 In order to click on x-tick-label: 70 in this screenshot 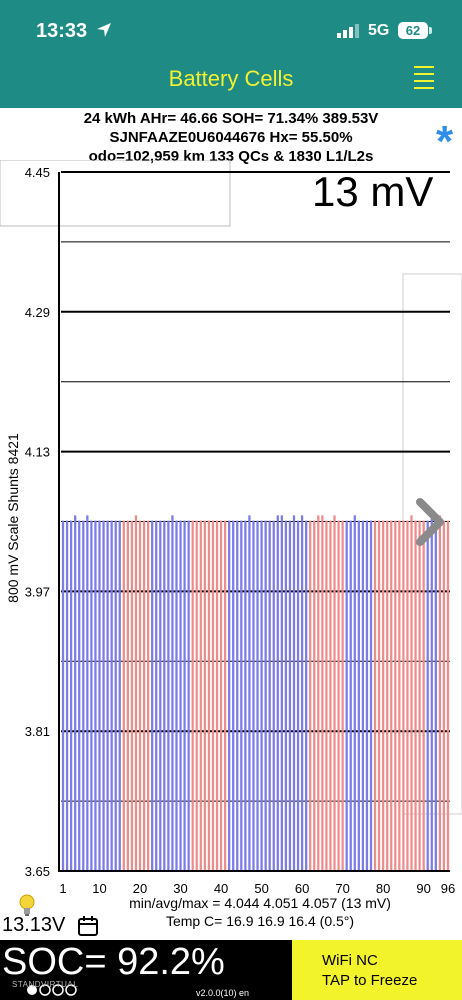, I will do `click(342, 888)`.